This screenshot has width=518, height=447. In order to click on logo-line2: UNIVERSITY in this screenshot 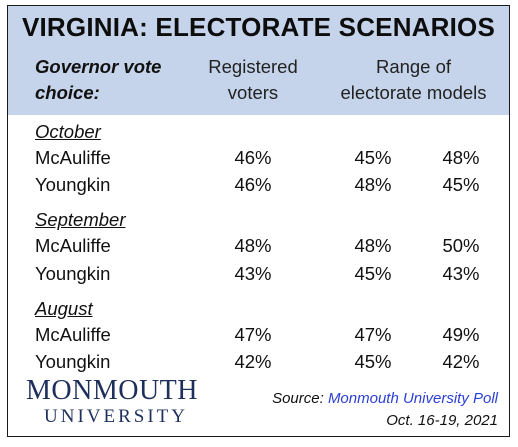, I will do `click(116, 416)`.